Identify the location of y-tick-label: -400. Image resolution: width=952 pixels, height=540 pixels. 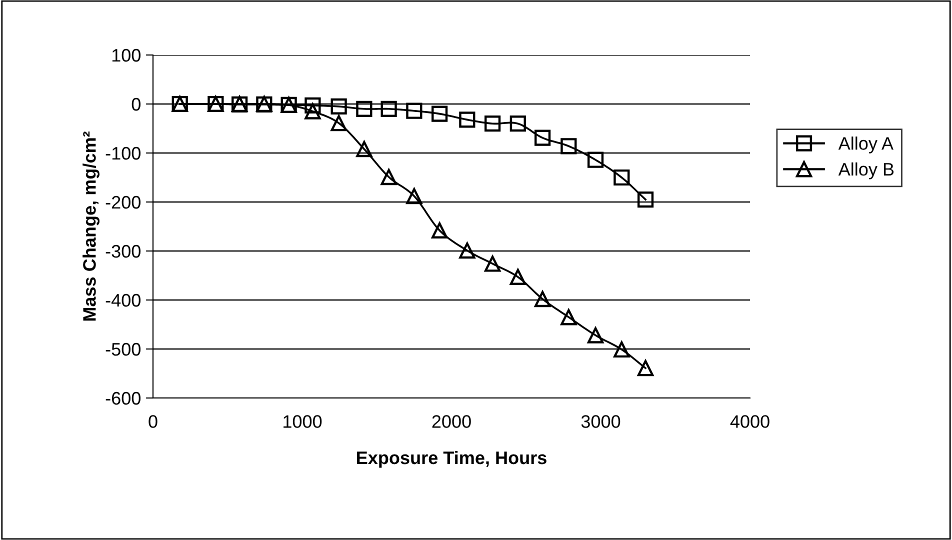
(123, 300).